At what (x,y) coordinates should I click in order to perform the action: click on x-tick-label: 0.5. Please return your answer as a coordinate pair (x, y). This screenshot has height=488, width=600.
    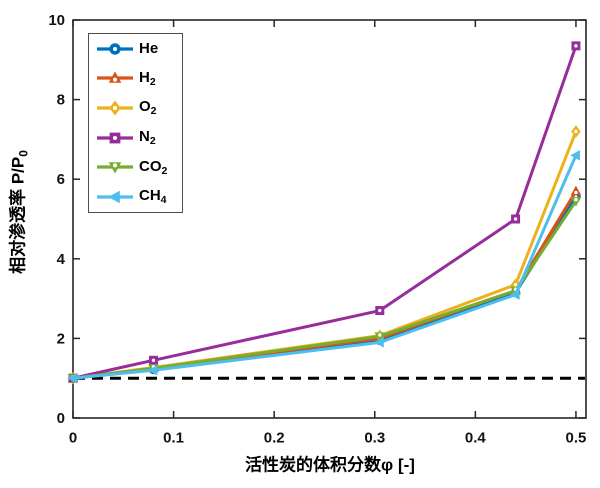
    Looking at the image, I should click on (576, 437).